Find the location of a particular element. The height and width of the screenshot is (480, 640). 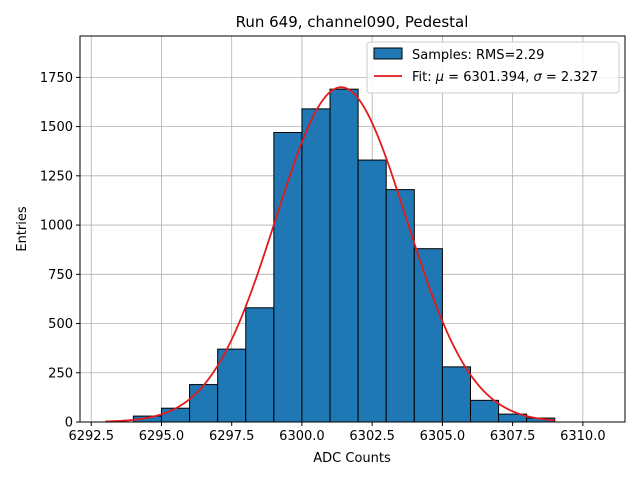

x-tick-label: 6307.5 is located at coordinates (513, 436).